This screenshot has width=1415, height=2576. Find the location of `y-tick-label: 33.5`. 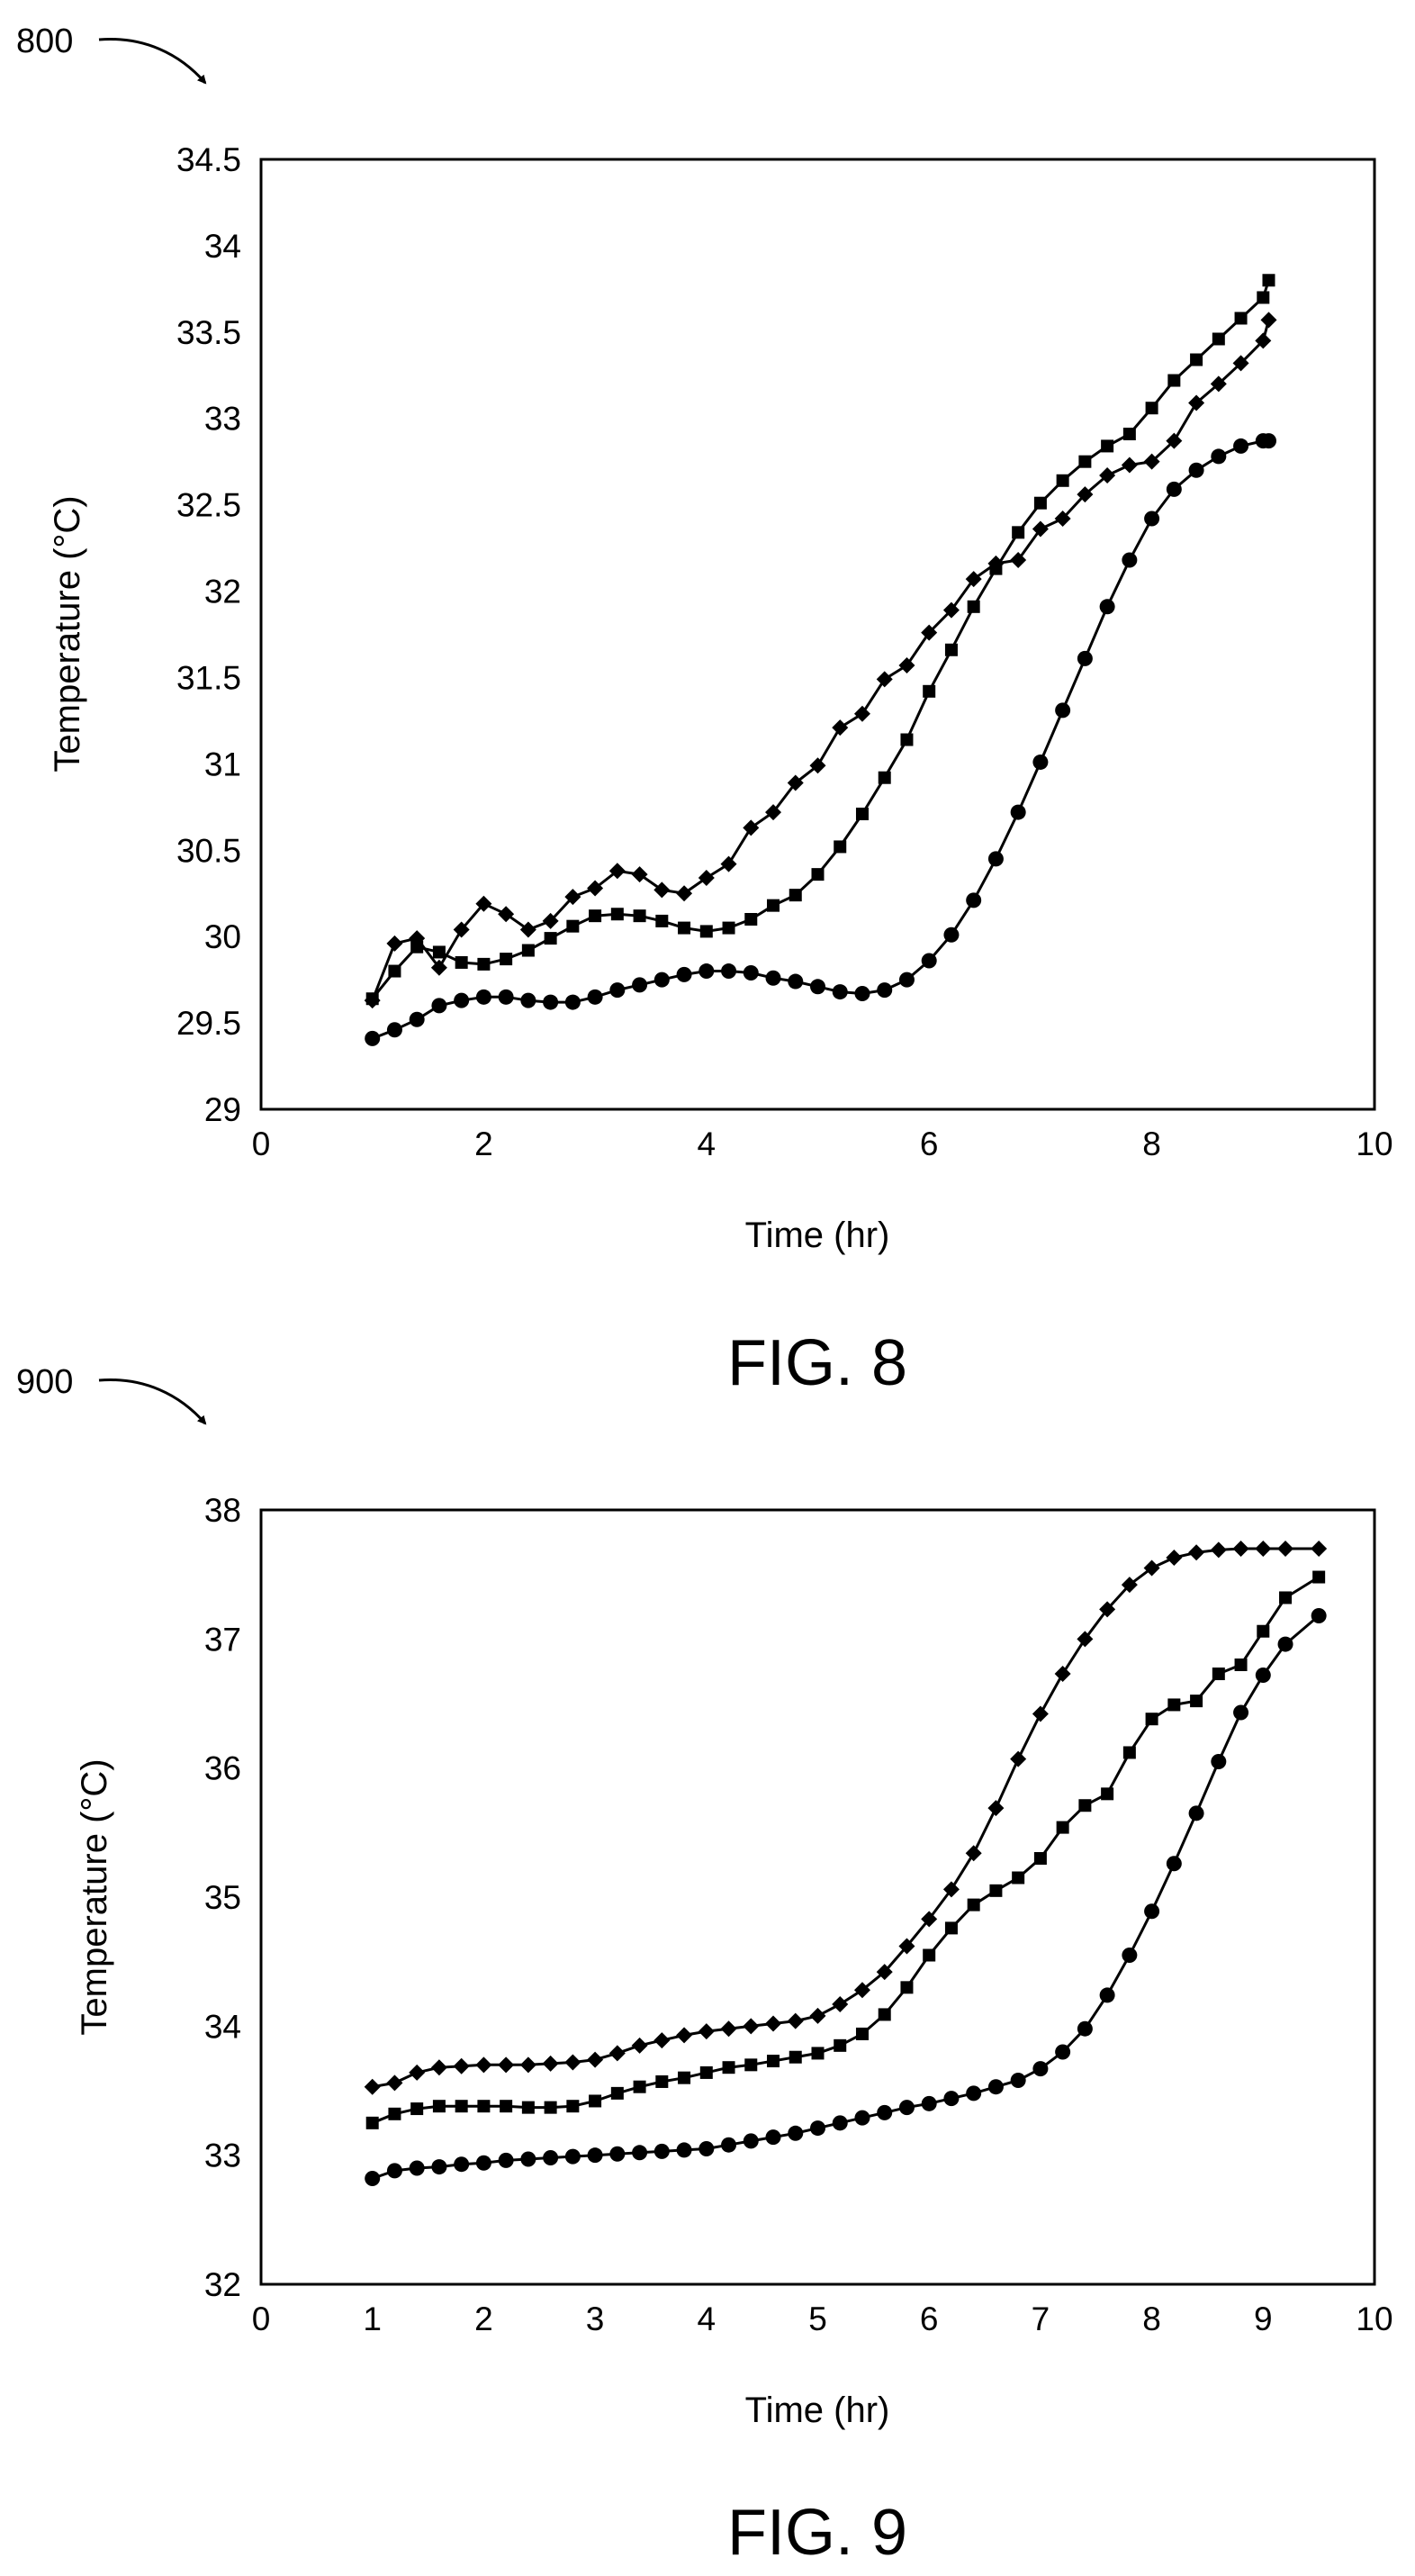

y-tick-label: 33.5 is located at coordinates (208, 332).